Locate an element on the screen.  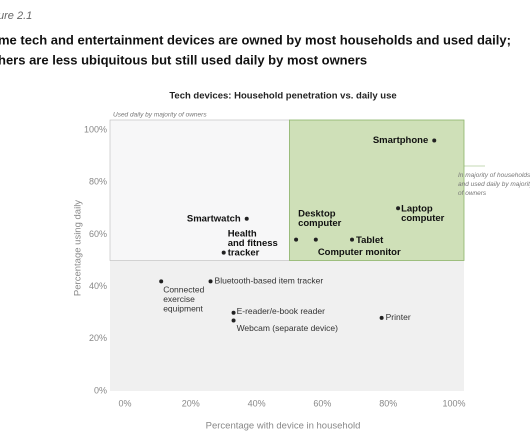
x-tick-label: 20% is located at coordinates (191, 403).